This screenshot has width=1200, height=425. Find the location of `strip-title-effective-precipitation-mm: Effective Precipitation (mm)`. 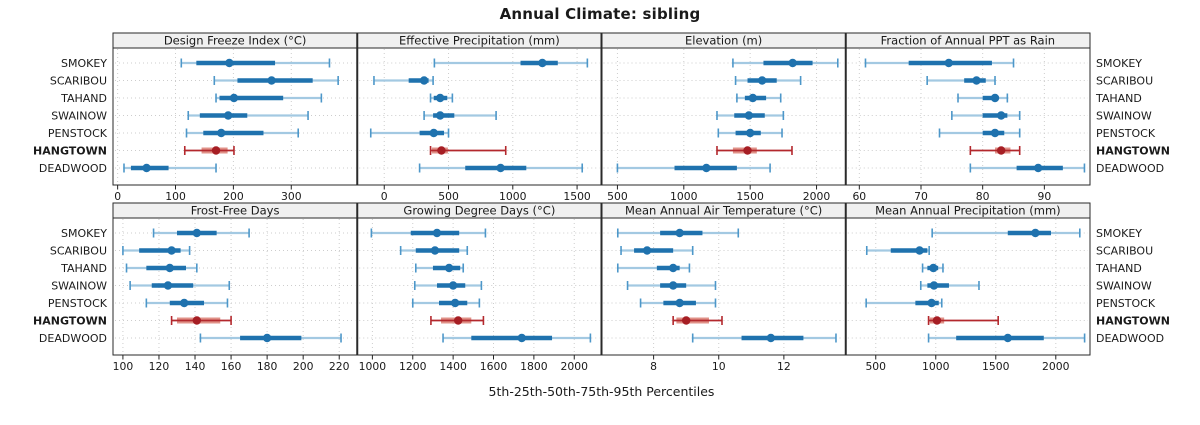

strip-title-effective-precipitation-mm: Effective Precipitation (mm) is located at coordinates (479, 41).